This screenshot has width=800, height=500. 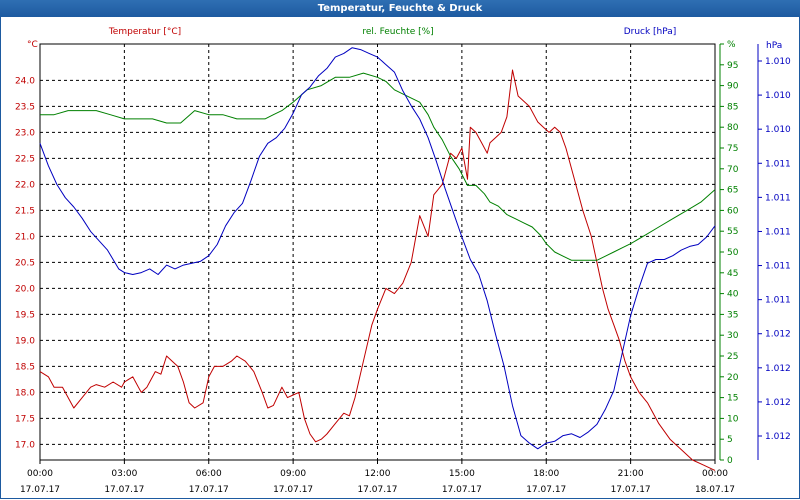 What do you see at coordinates (124, 474) in the screenshot?
I see `x-tick-label-time: 03:00` at bounding box center [124, 474].